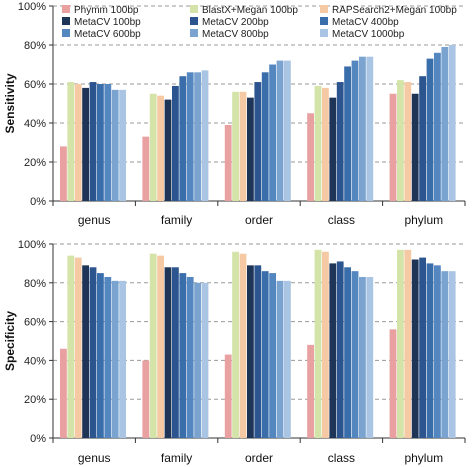  What do you see at coordinates (106, 10) in the screenshot?
I see `legend-label: Phymm 100bp` at bounding box center [106, 10].